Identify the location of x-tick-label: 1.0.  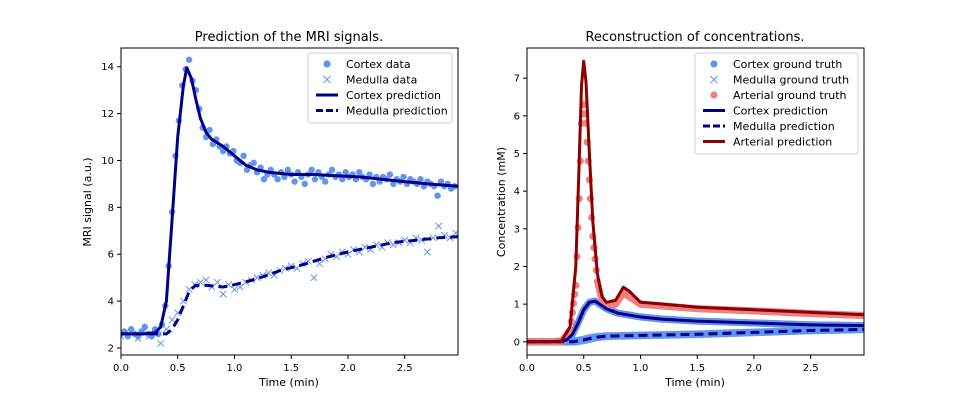
(641, 368).